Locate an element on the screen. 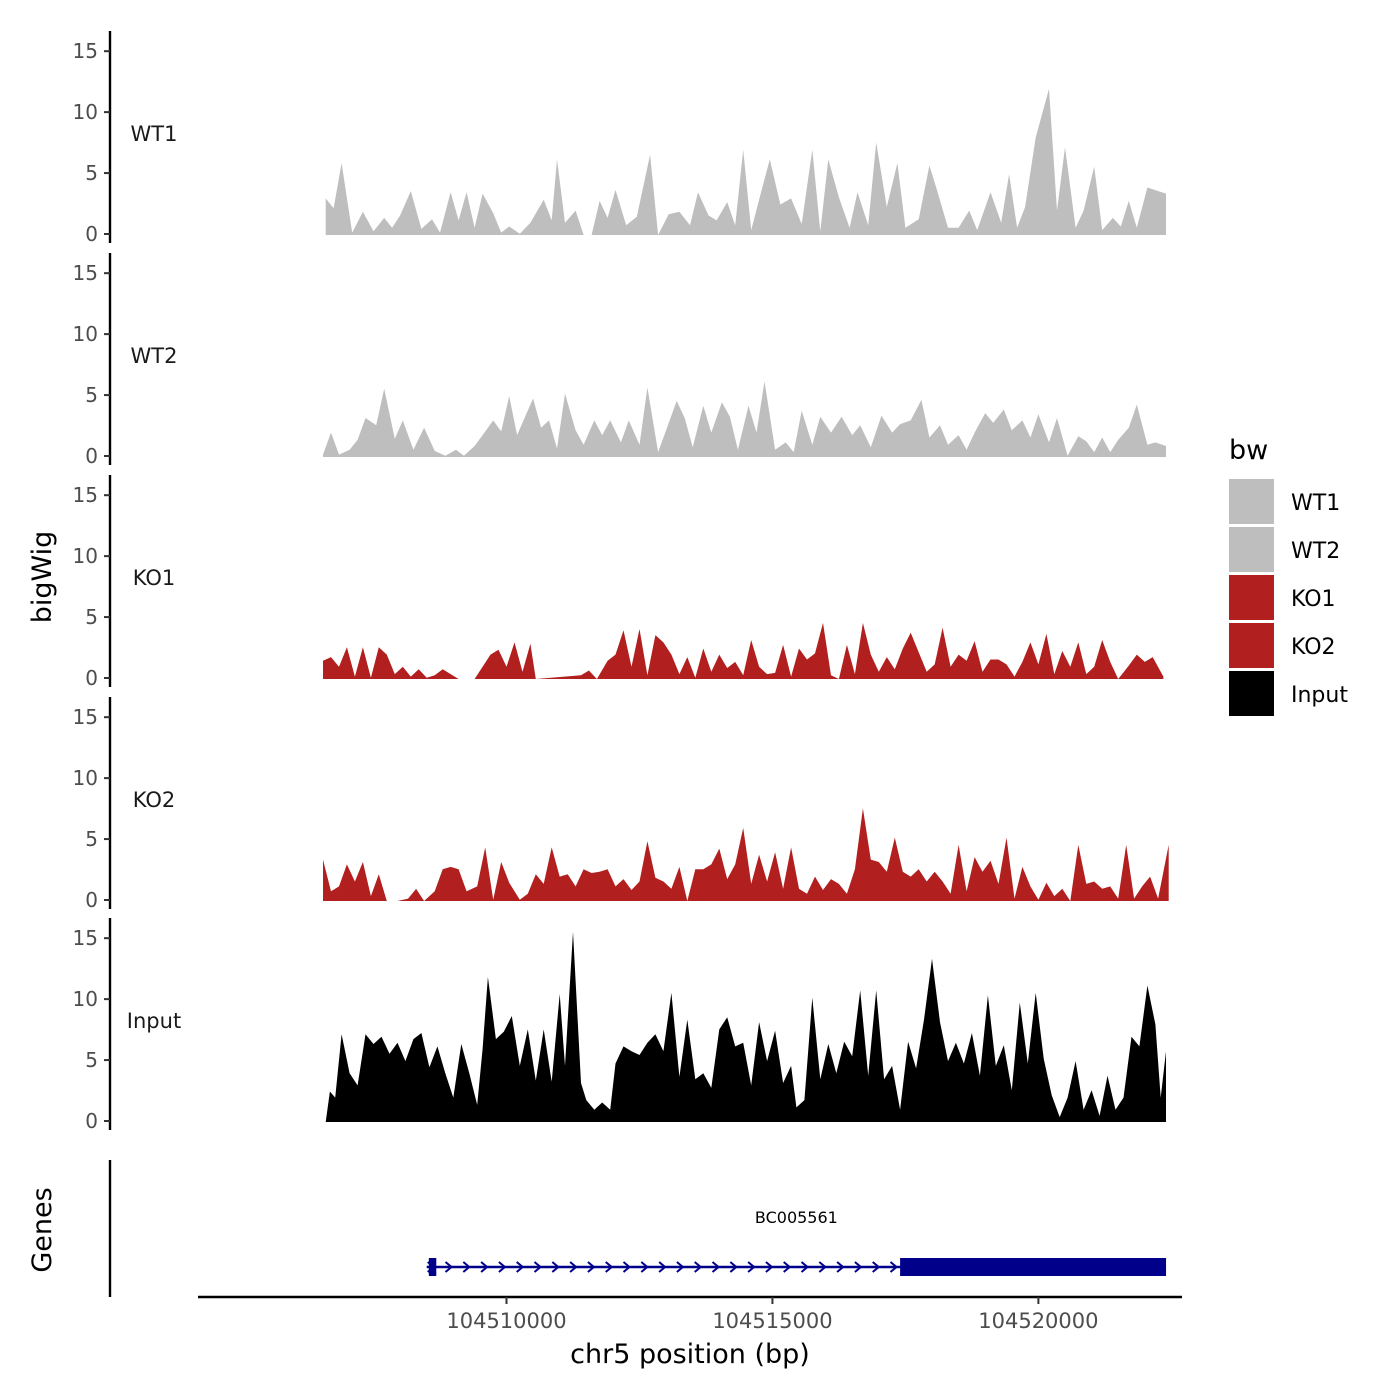 The image size is (1400, 1400). coverage-area-ko1 is located at coordinates (743, 650).